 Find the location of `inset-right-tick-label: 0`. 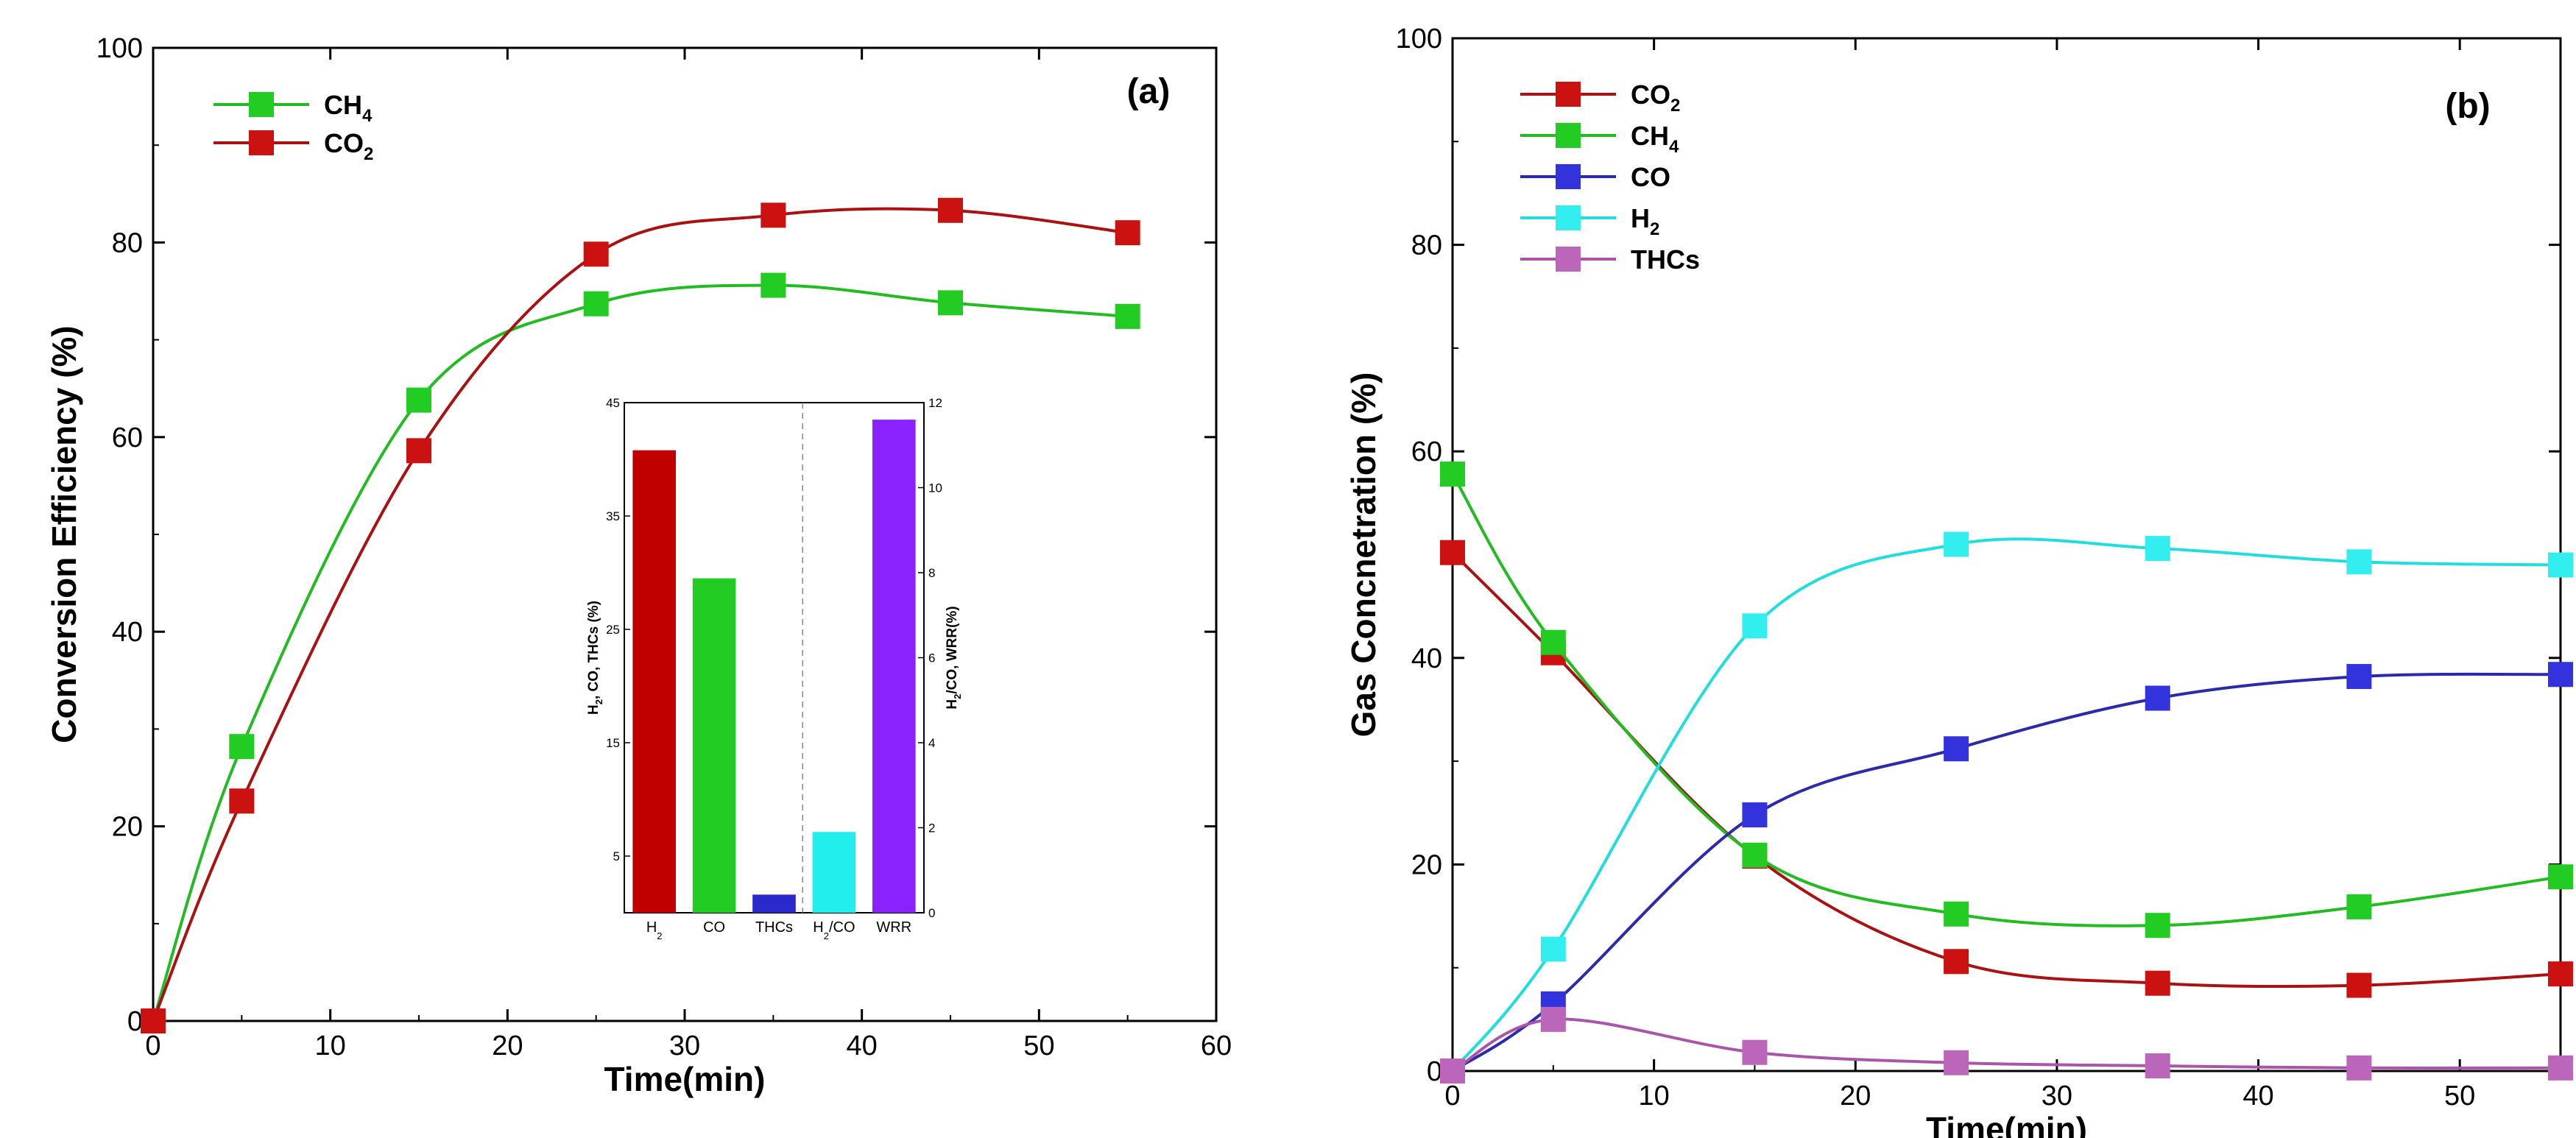

inset-right-tick-label: 0 is located at coordinates (931, 913).